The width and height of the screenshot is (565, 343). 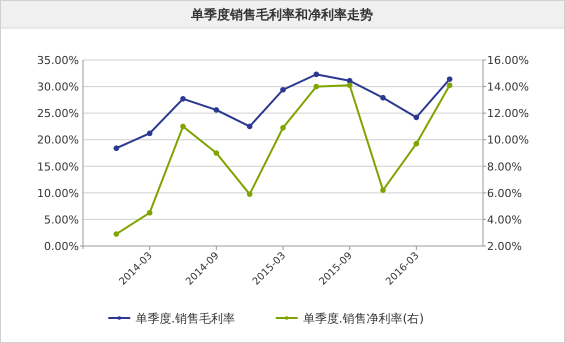 I want to click on y-tick-label: 5.00%, so click(x=61, y=219).